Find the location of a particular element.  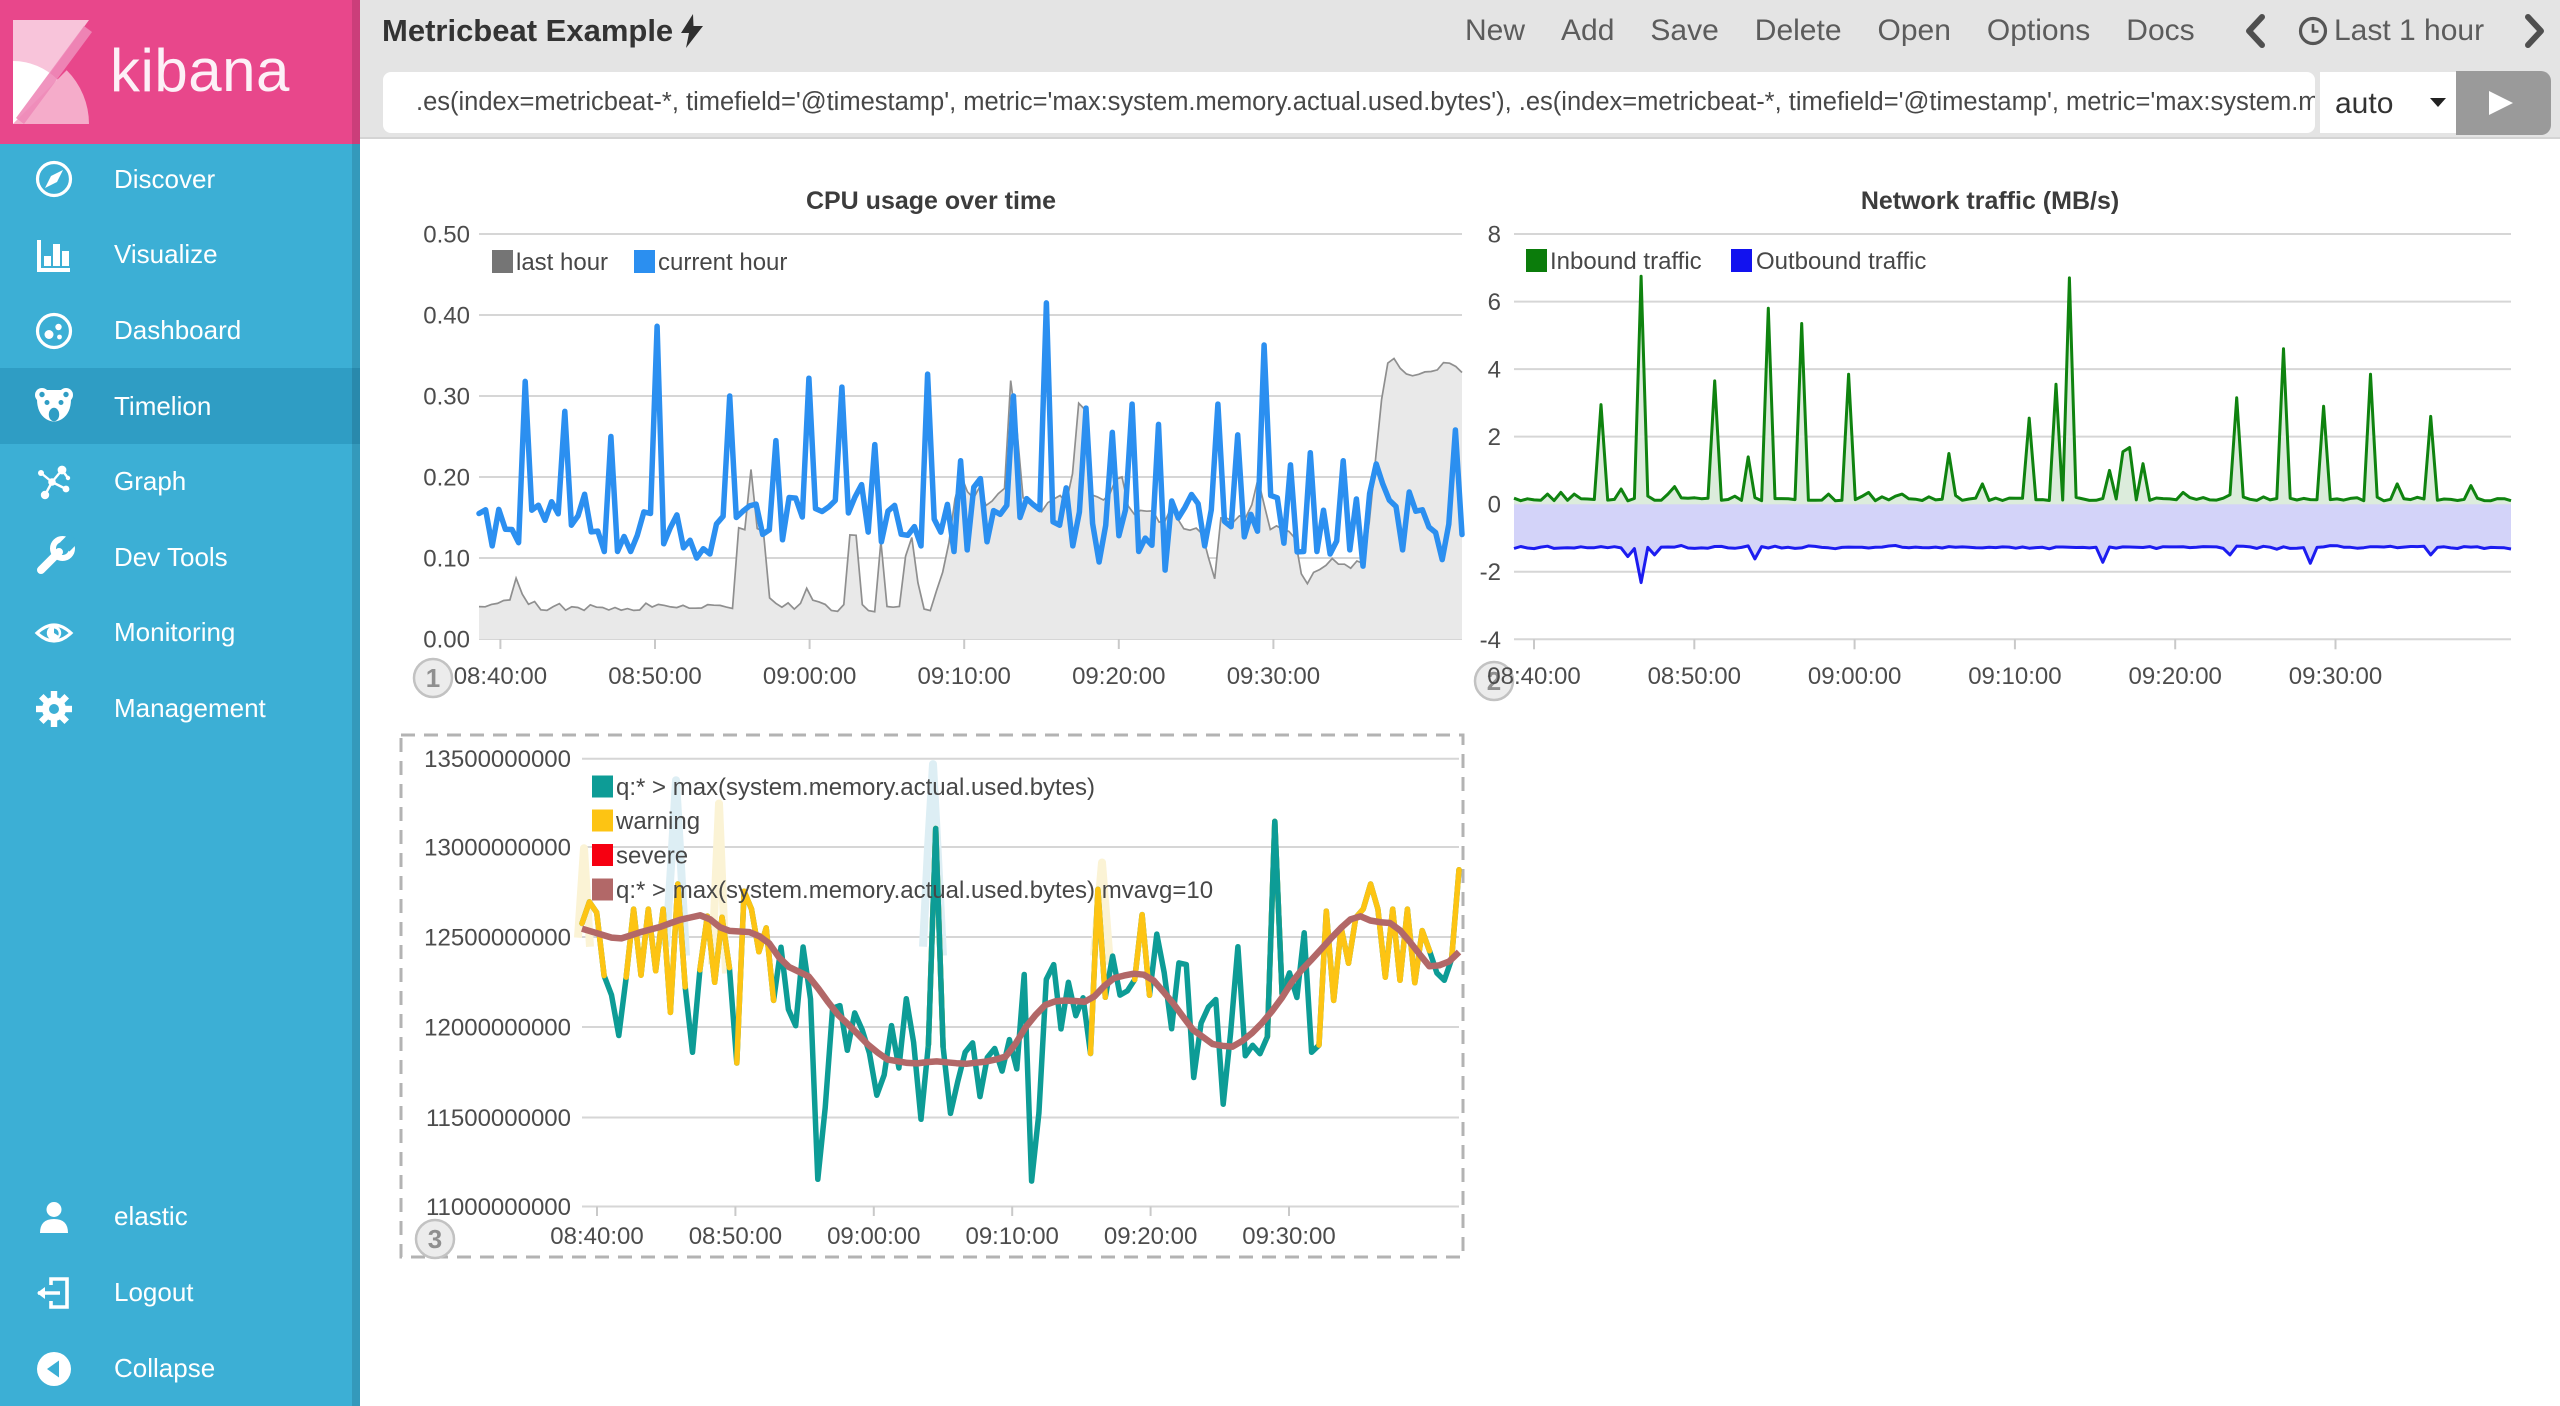

svg-text: 4 is located at coordinates (1494, 370).